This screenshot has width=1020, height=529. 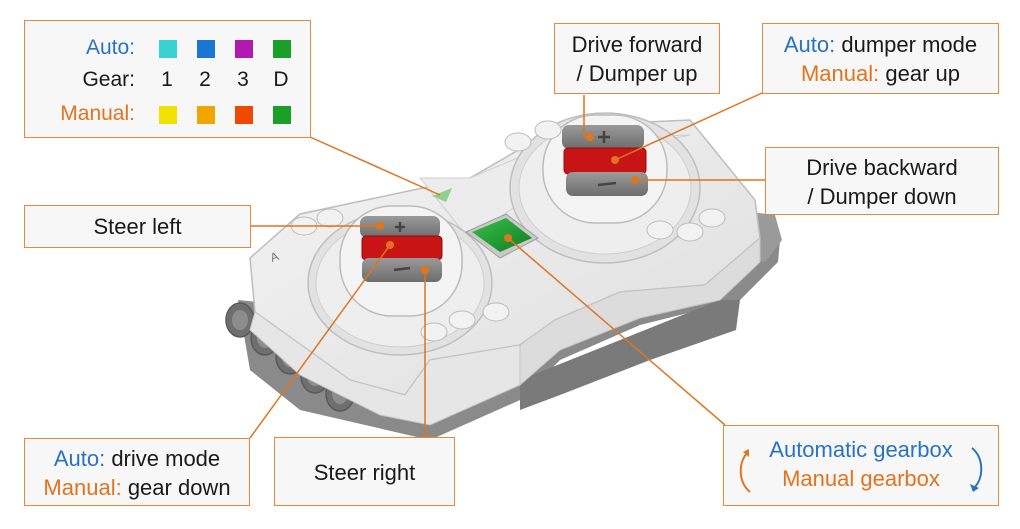 I want to click on cycle-arrow-down-icon, so click(x=976, y=469).